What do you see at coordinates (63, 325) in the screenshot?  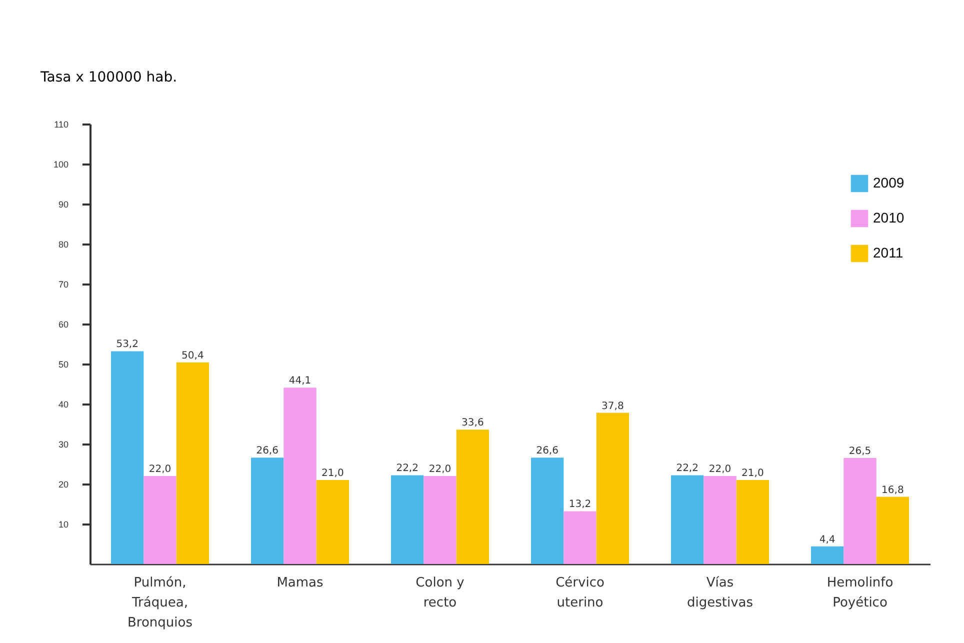 I see `y-tick-label: 60` at bounding box center [63, 325].